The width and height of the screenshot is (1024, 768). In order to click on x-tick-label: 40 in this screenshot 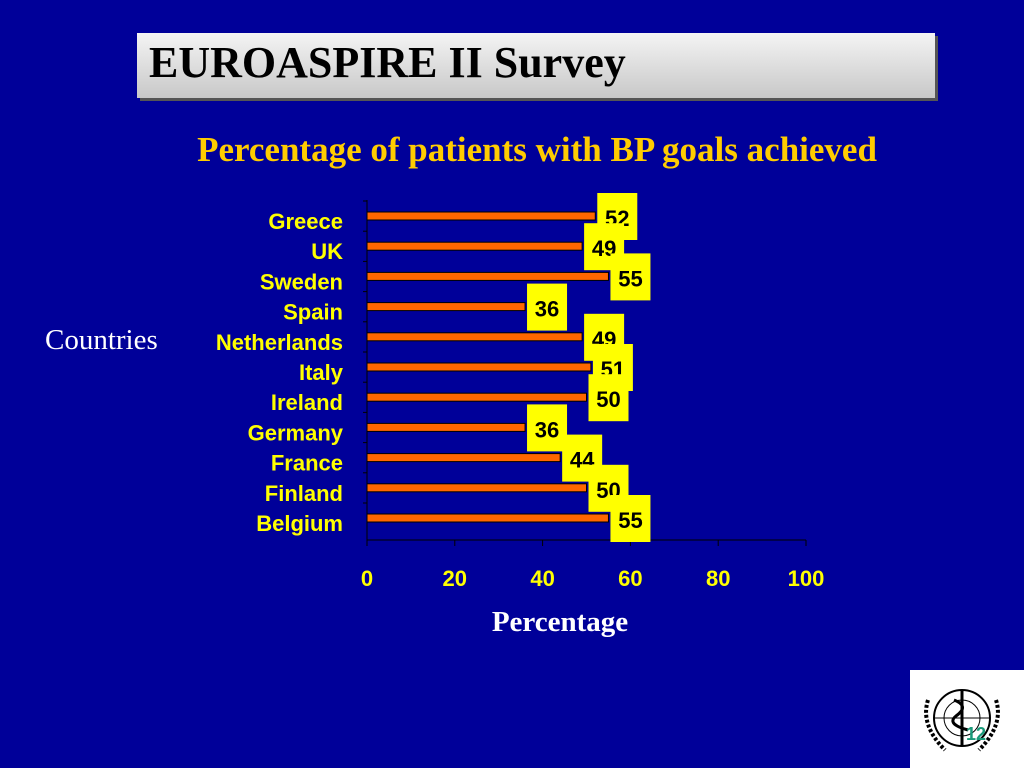, I will do `click(542, 578)`.